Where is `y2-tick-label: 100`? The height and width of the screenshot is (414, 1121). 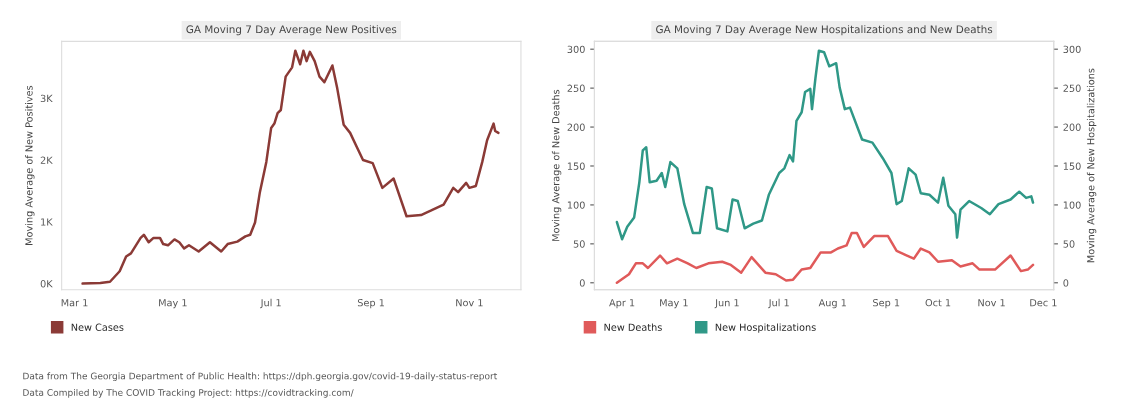 y2-tick-label: 100 is located at coordinates (1072, 205).